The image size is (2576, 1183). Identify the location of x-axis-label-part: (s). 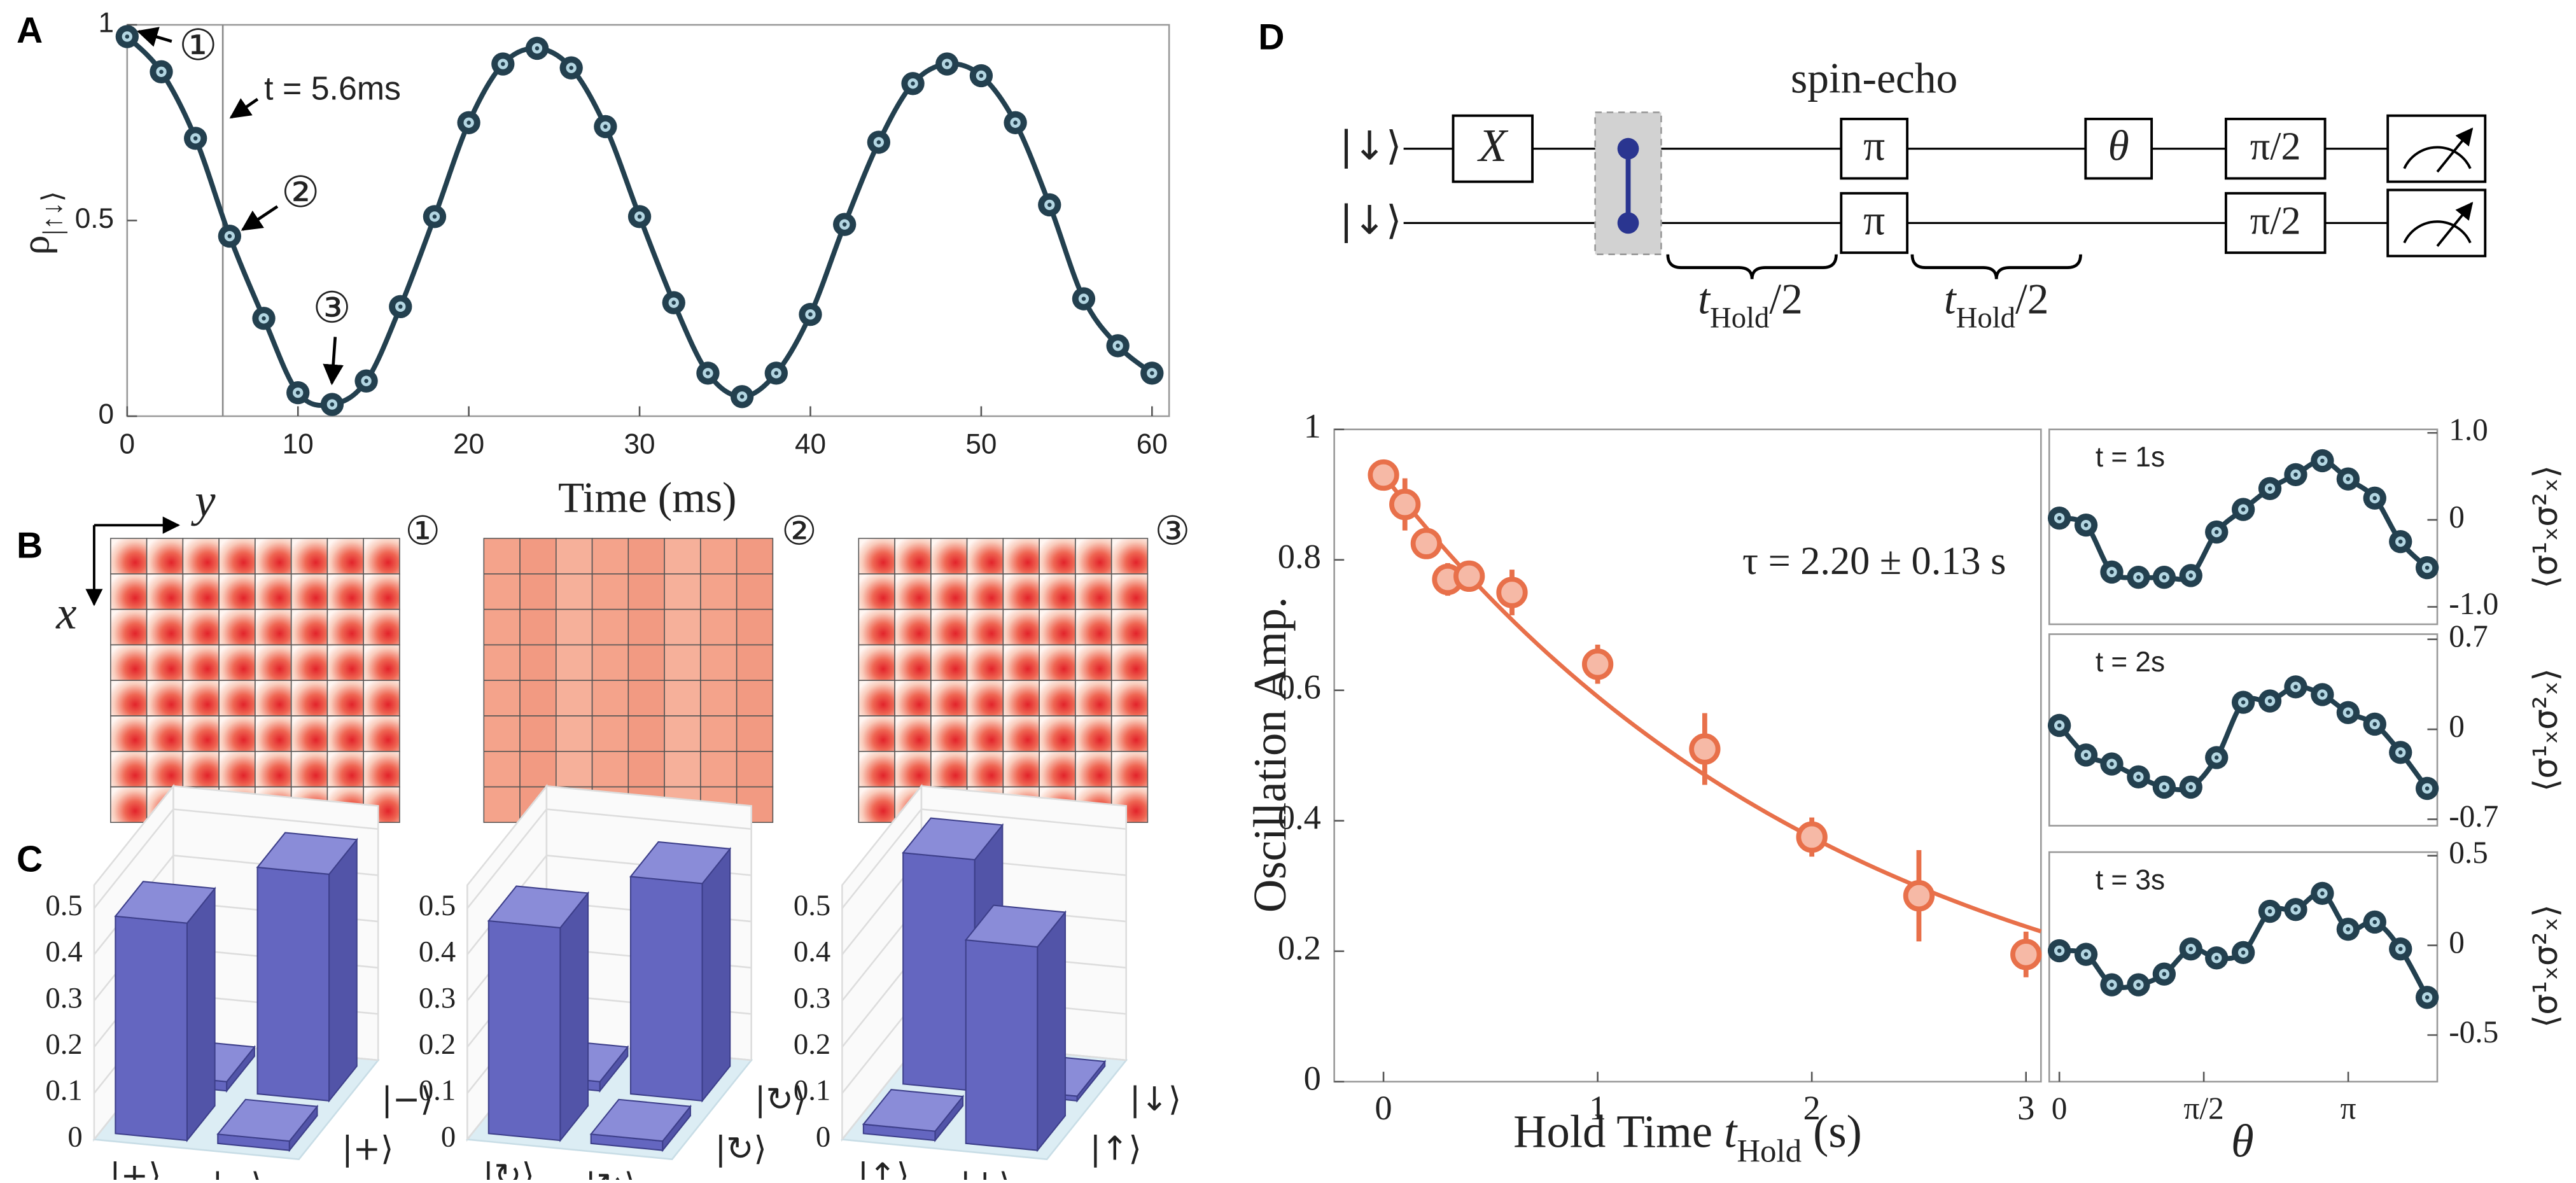
(1832, 1131).